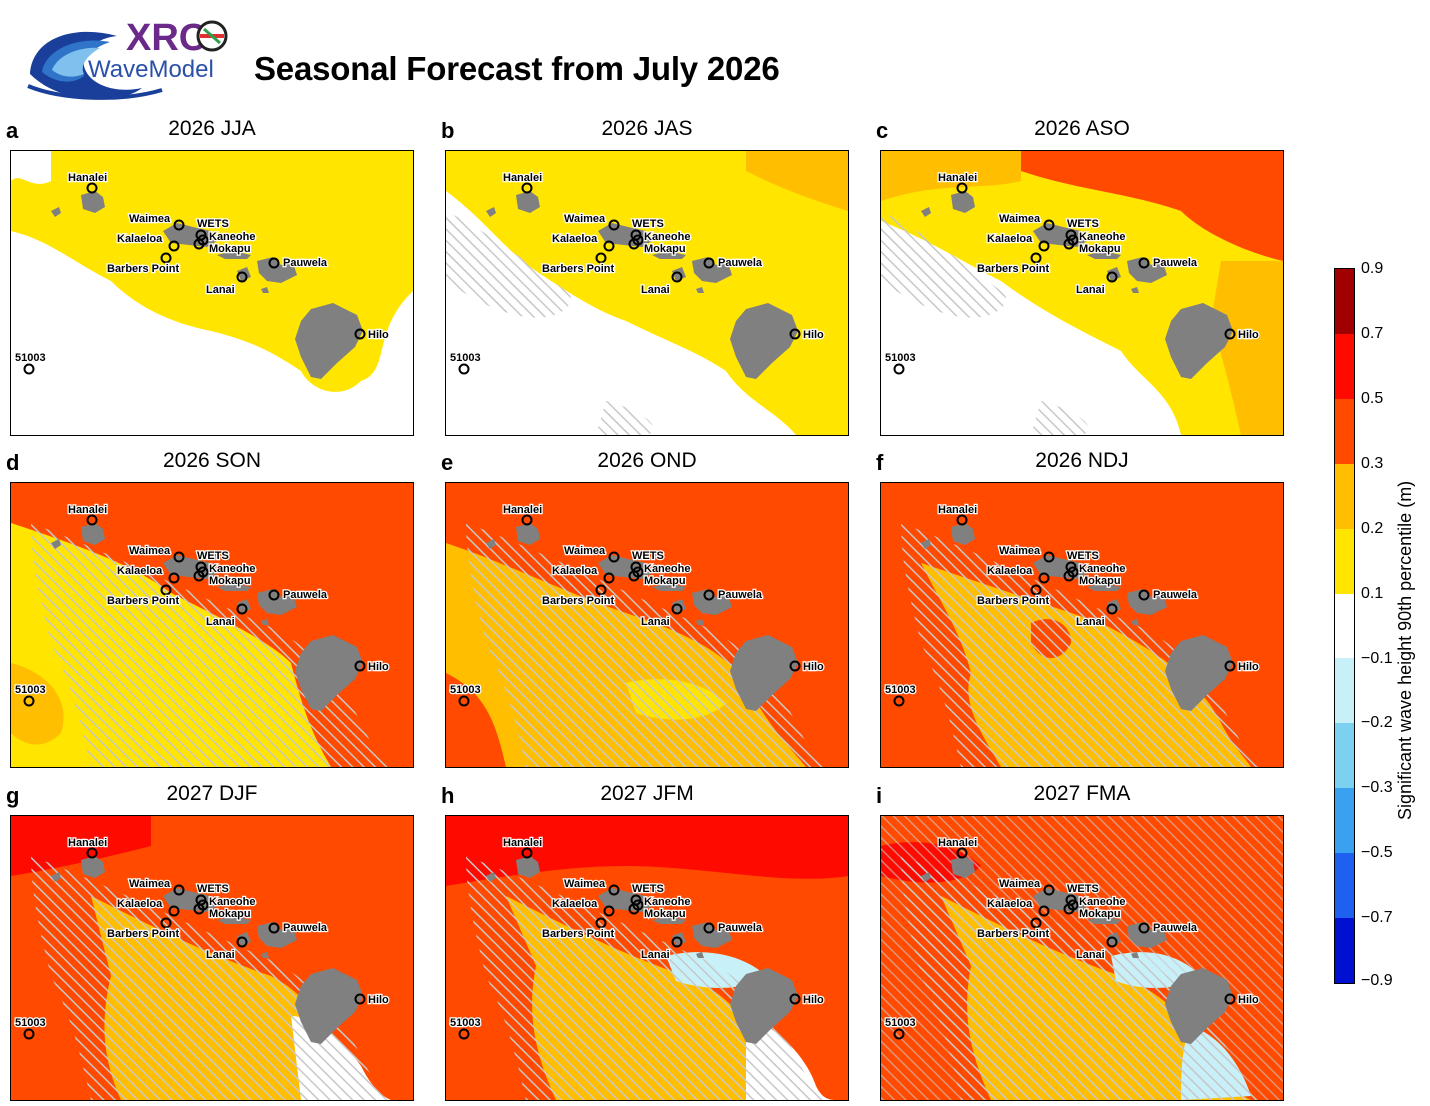 The height and width of the screenshot is (1106, 1430). I want to click on colorbar-tick-label: −0.3, so click(1377, 787).